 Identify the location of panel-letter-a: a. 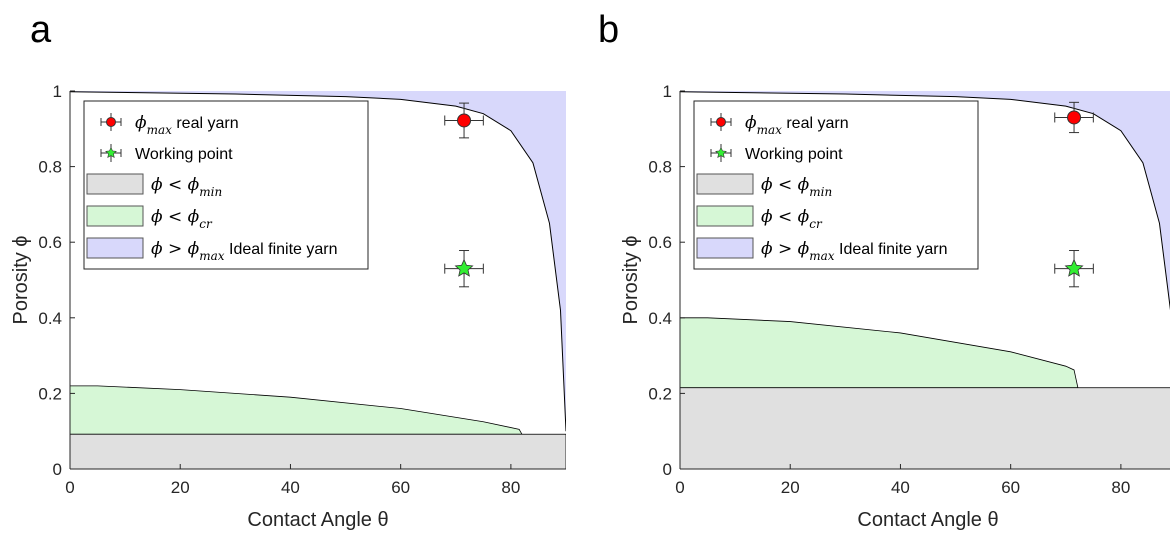
(41, 30).